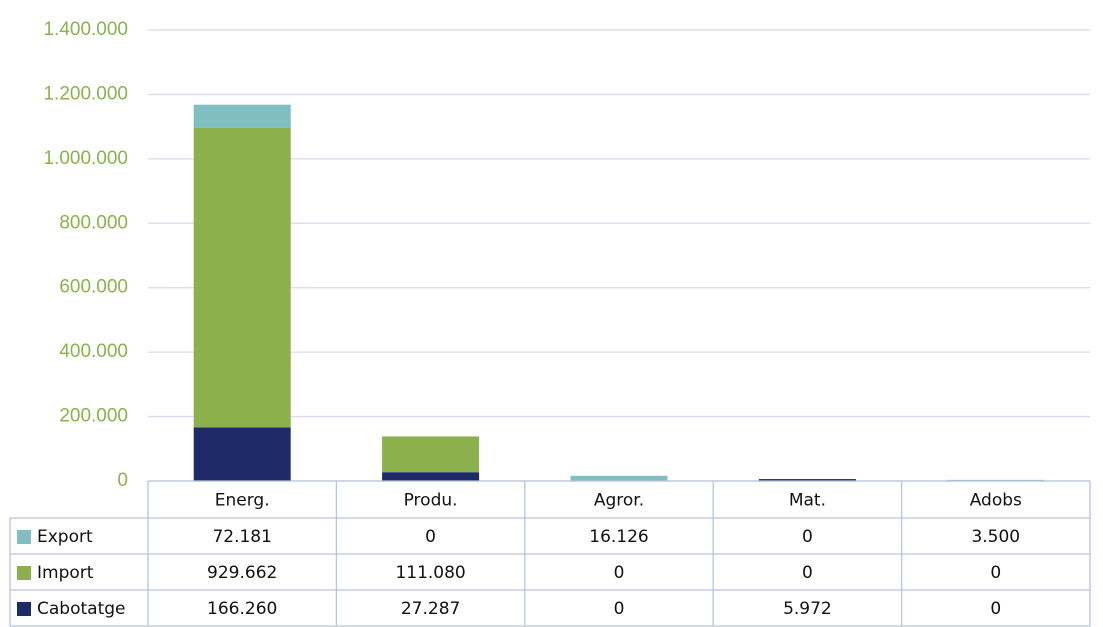  What do you see at coordinates (430, 573) in the screenshot?
I see `table-value: 111.080` at bounding box center [430, 573].